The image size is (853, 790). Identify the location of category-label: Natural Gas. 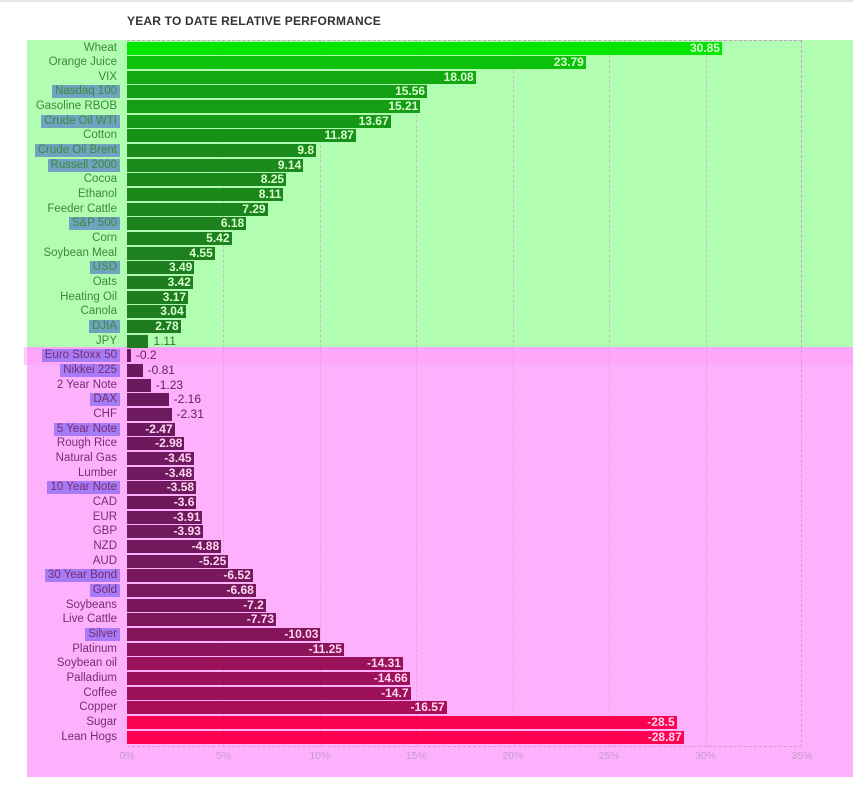
(86, 457).